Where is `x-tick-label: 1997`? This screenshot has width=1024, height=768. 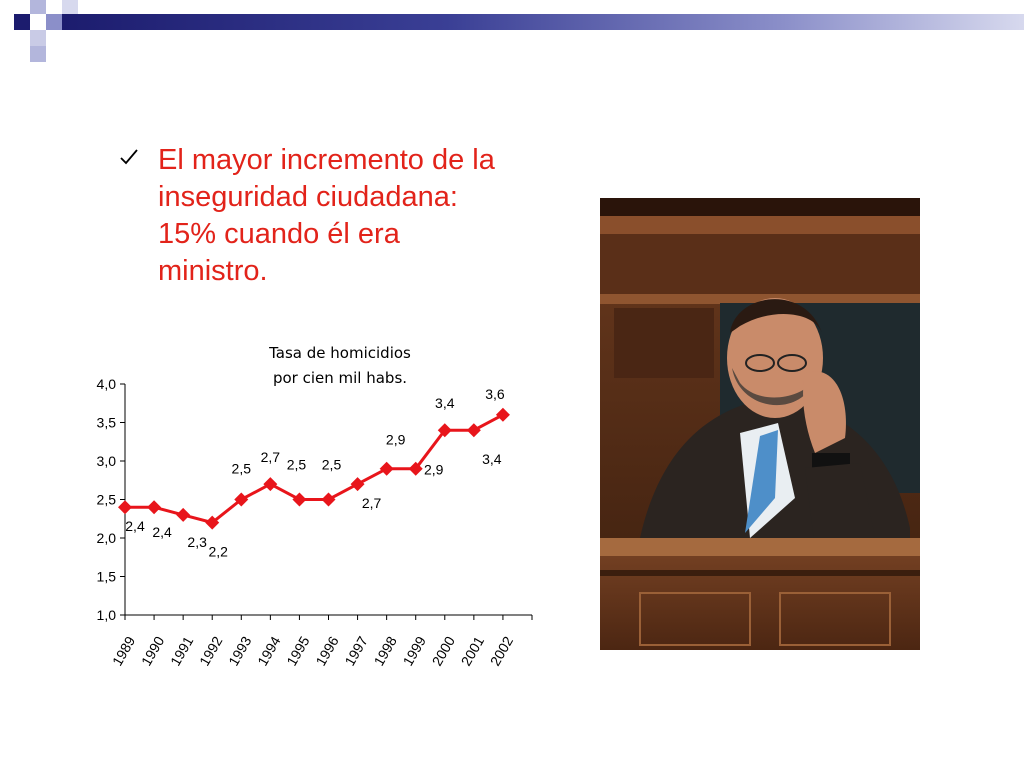 x-tick-label: 1997 is located at coordinates (356, 650).